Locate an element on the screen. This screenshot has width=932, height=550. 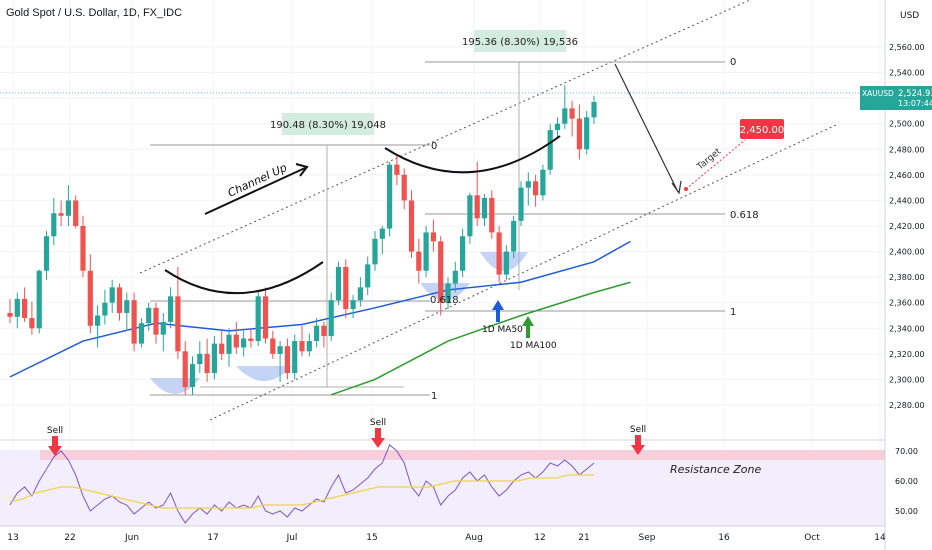
y-tick-label: 2,340.00 is located at coordinates (907, 328).